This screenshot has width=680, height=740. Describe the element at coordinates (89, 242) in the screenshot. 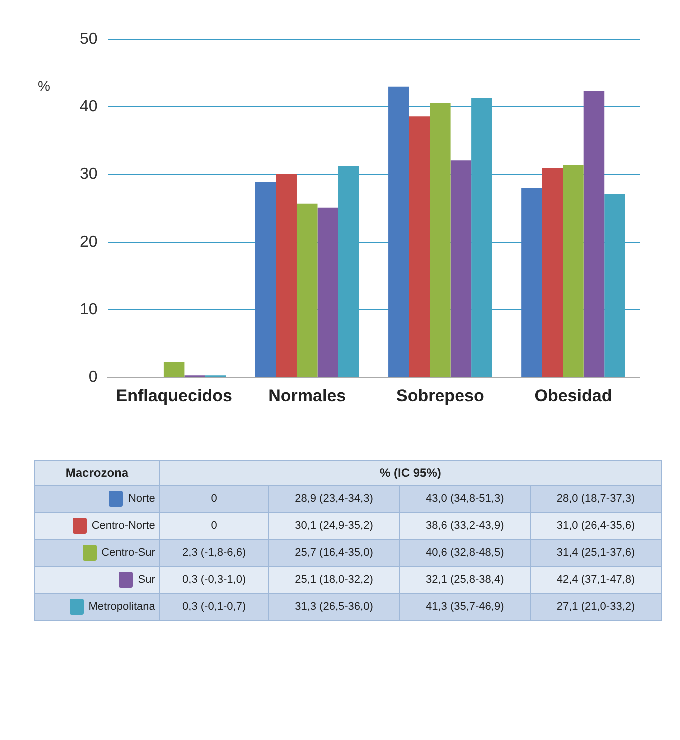

I see `y-tick-label: 20` at that location.